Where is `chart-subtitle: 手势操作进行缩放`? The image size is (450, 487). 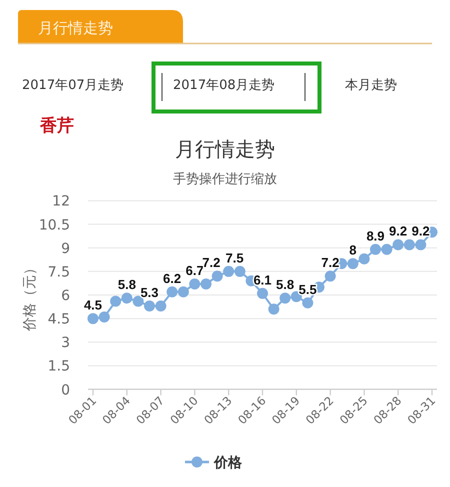
chart-subtitle: 手势操作进行缩放 is located at coordinates (225, 179).